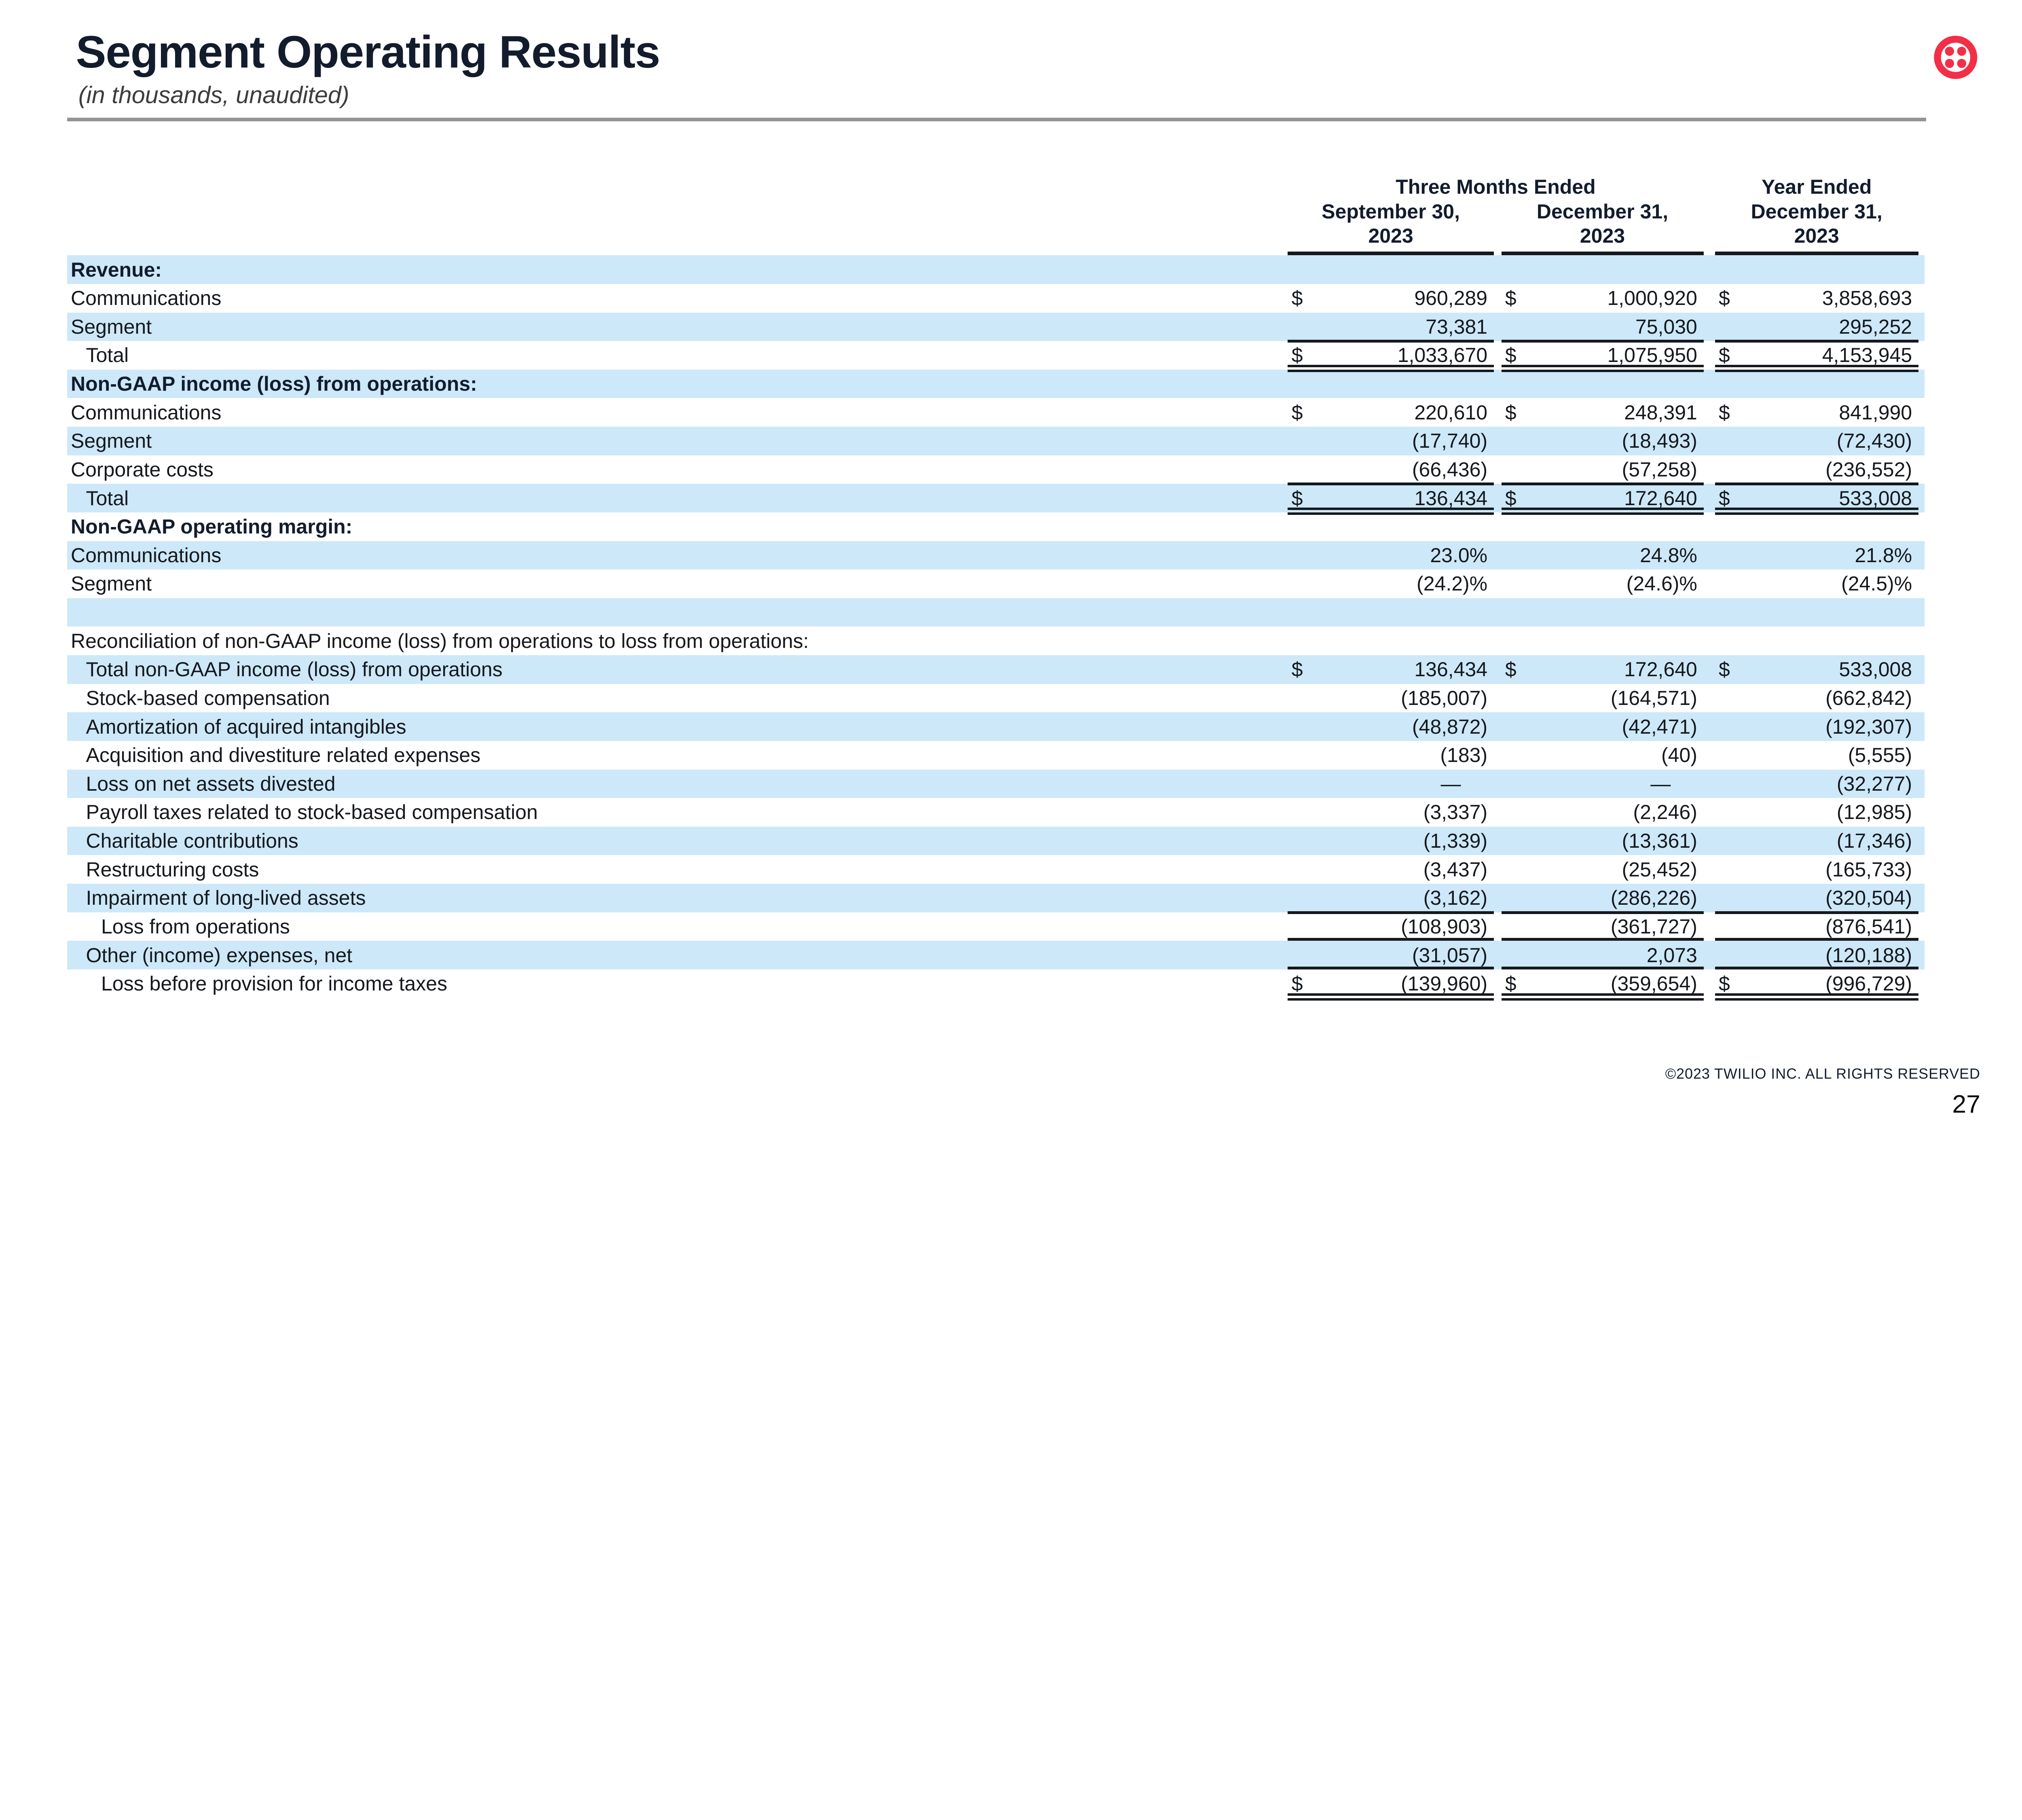  What do you see at coordinates (1459, 556) in the screenshot?
I see `cell-value: 23.0%` at bounding box center [1459, 556].